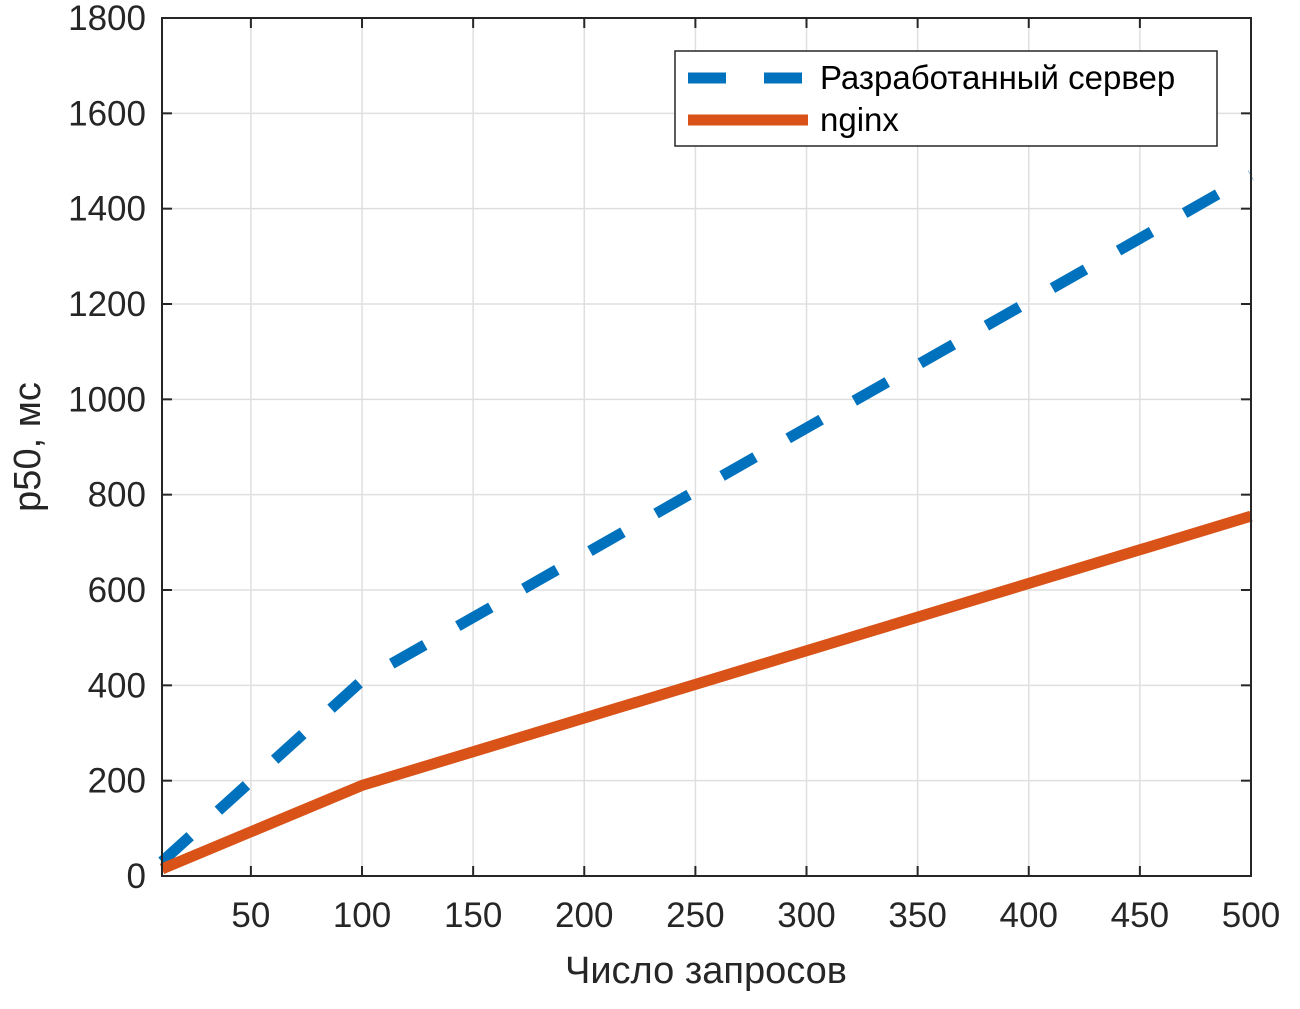  What do you see at coordinates (1251, 915) in the screenshot?
I see `x-tick-label: 500` at bounding box center [1251, 915].